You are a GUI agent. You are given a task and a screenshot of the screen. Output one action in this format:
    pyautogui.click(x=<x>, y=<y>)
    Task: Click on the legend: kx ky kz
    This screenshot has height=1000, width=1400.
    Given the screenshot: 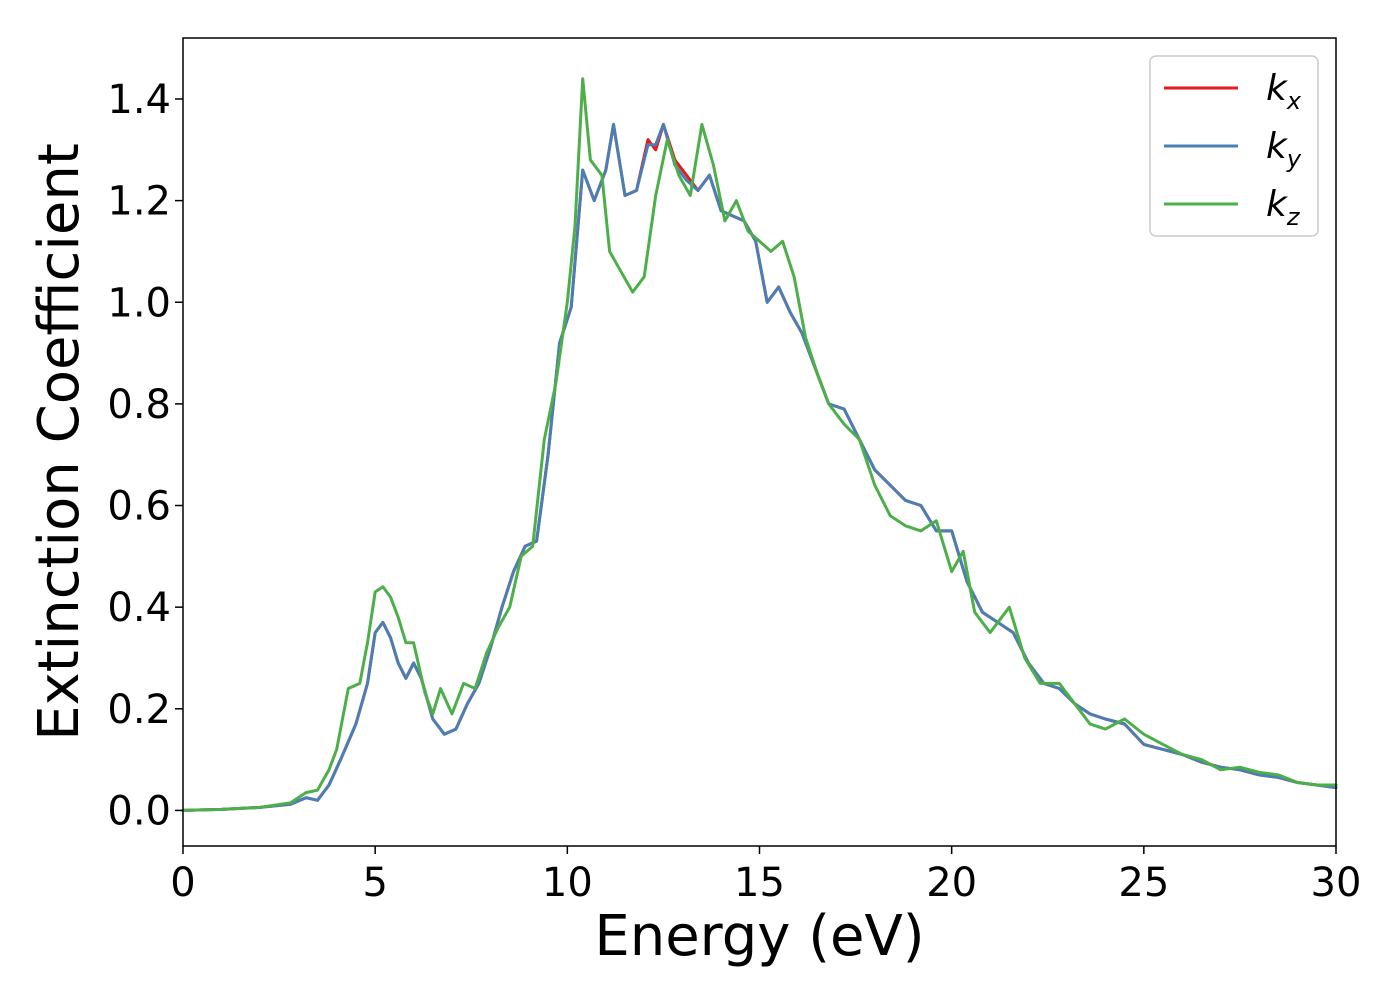 What is the action you would take?
    pyautogui.click(x=1234, y=146)
    